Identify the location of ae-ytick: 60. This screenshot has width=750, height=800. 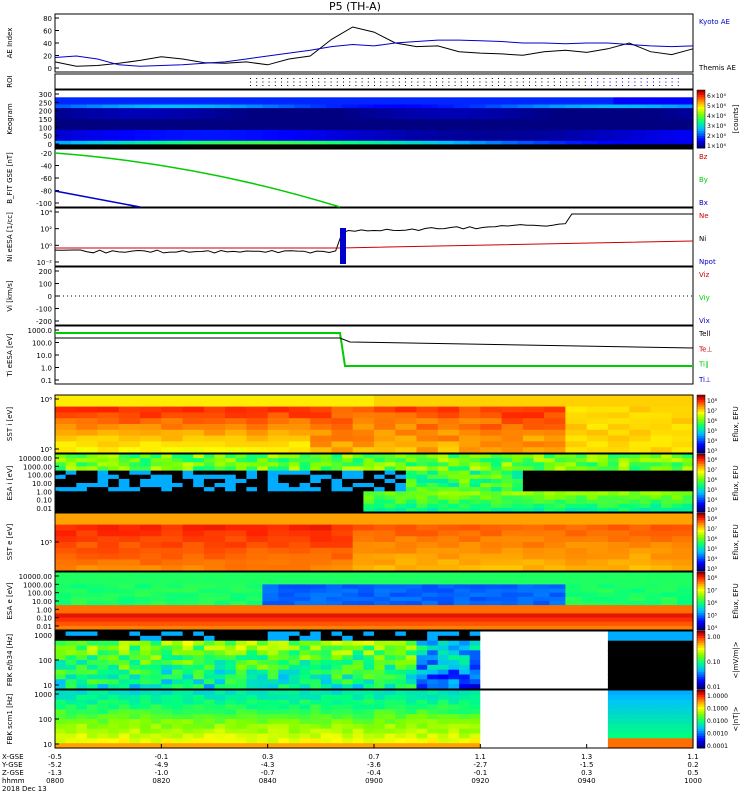
(47, 32).